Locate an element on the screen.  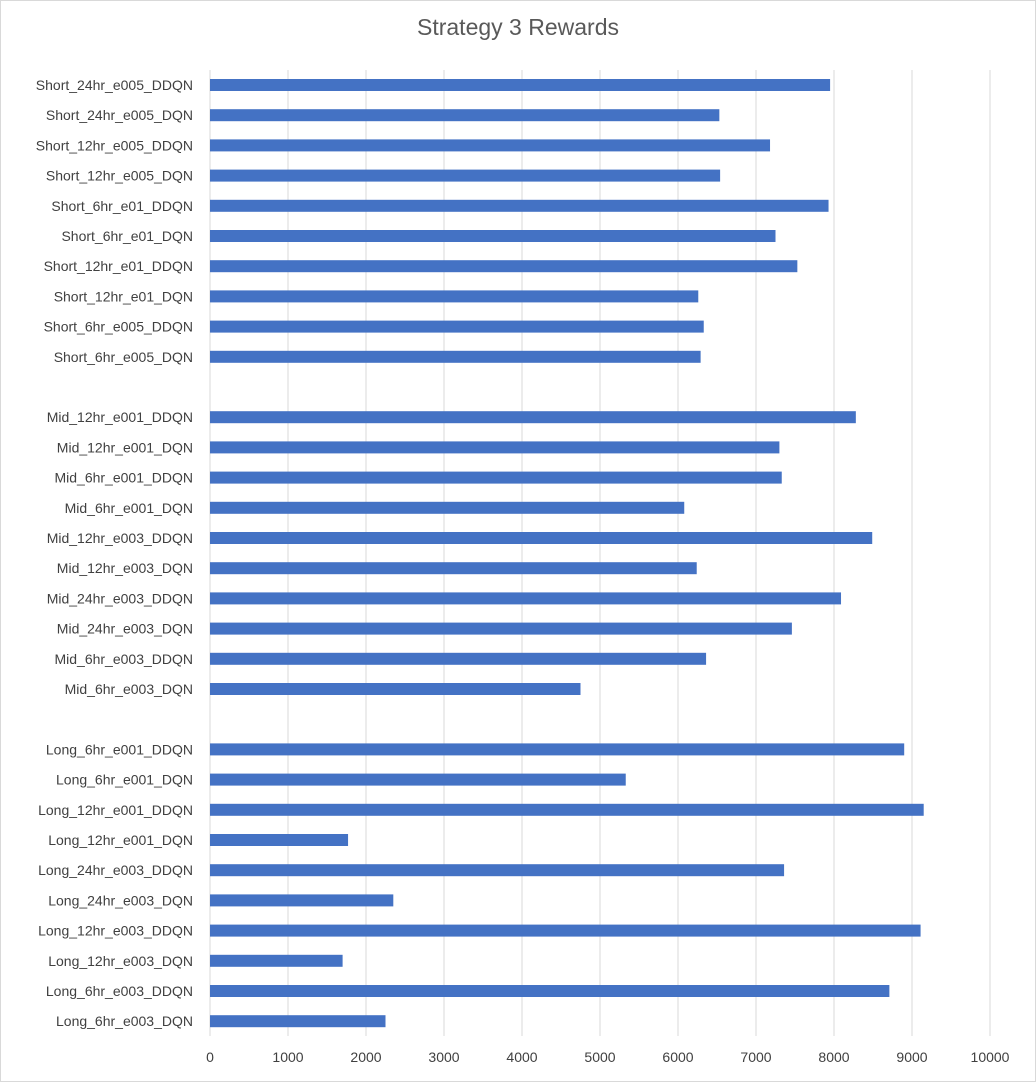
x-tick-label: 8000 is located at coordinates (833, 1057).